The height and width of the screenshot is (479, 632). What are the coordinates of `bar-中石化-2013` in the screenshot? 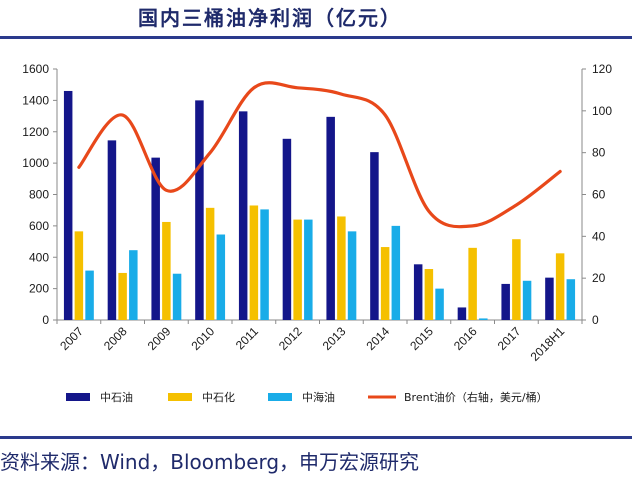 It's located at (341, 268).